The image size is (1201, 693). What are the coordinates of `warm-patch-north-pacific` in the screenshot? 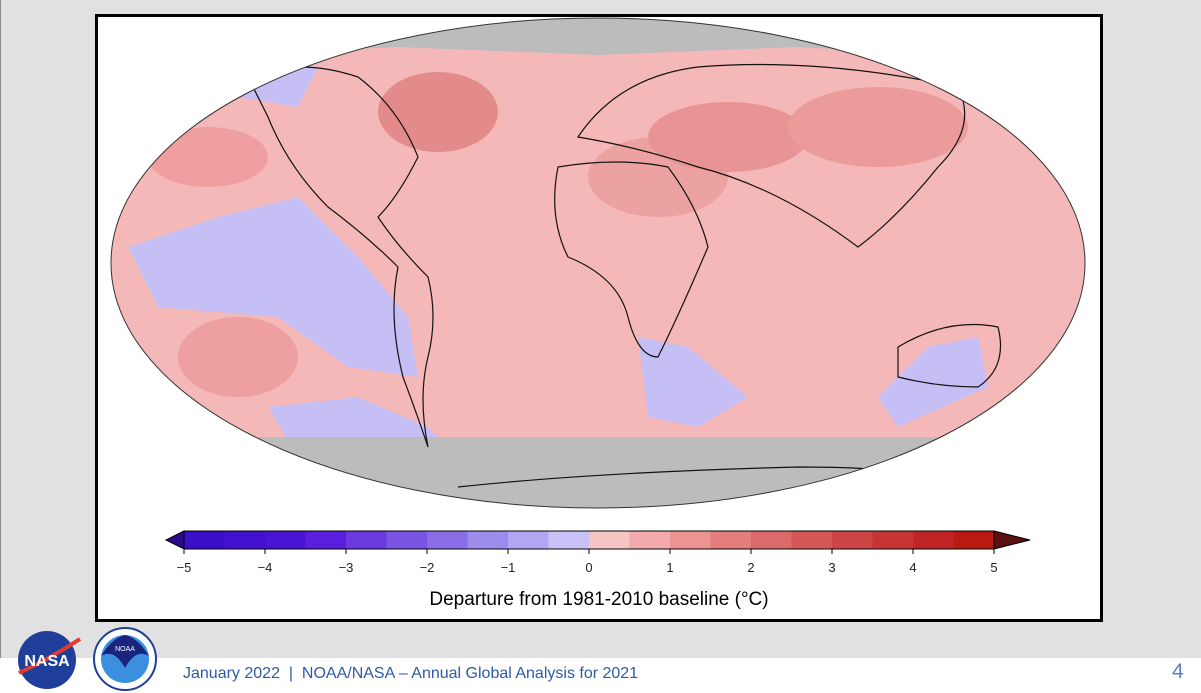 It's located at (208, 157).